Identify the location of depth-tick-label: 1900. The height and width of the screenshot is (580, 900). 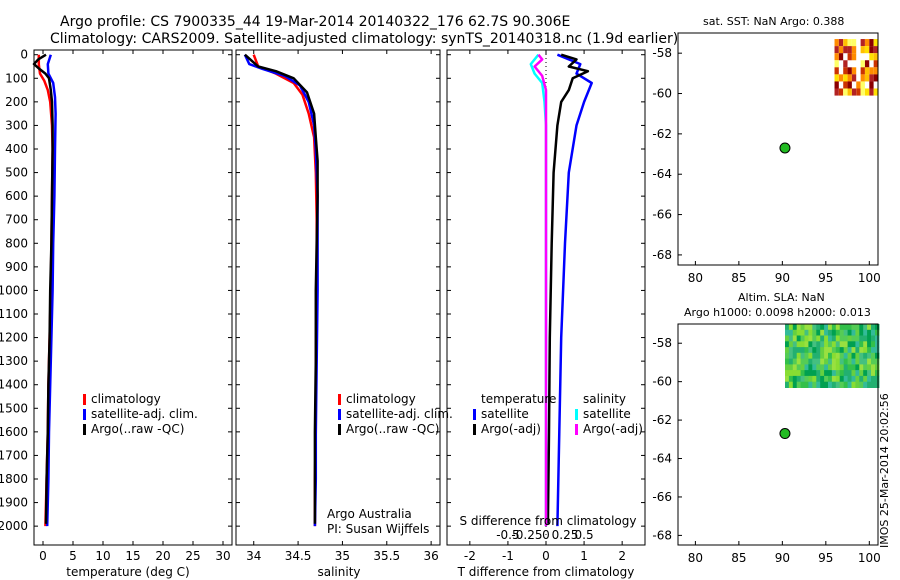
(14, 503).